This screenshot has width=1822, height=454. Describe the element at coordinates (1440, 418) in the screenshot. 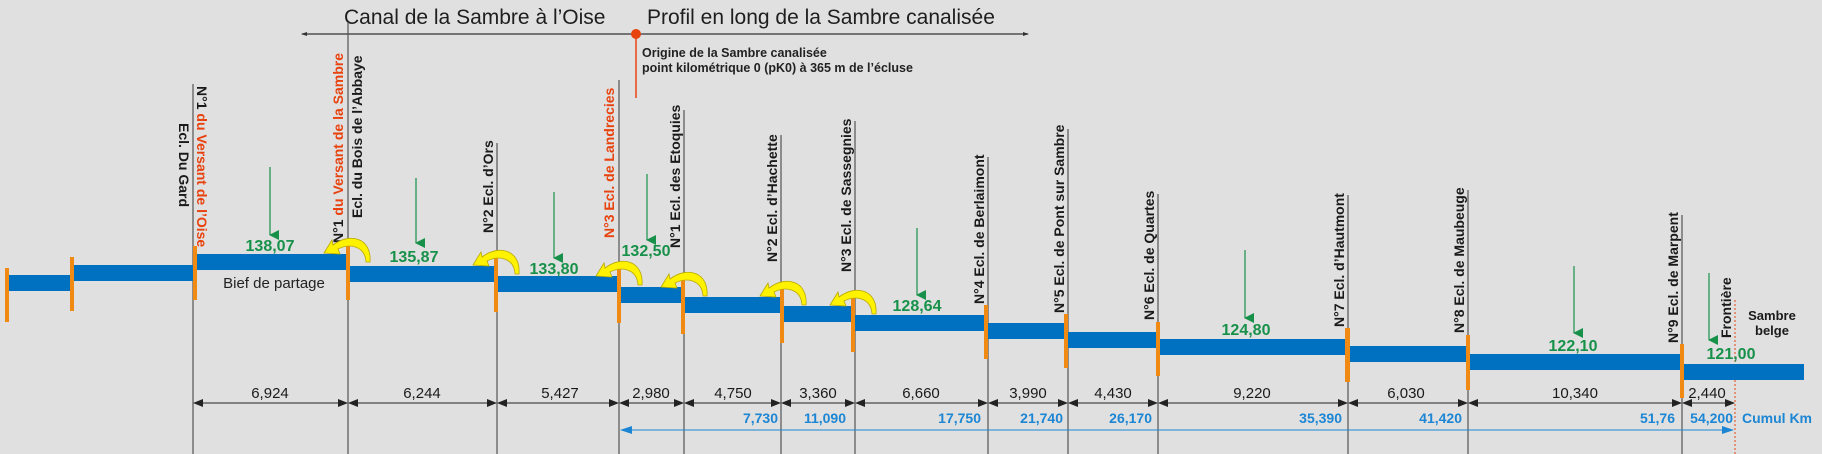

I see `cumulative-value: 41,420` at that location.